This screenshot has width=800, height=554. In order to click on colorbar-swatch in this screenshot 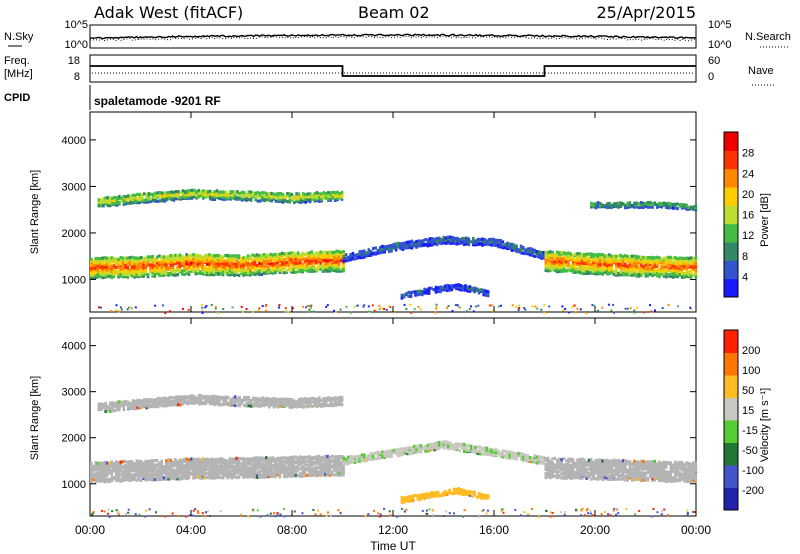, I will do `click(731, 160)`.